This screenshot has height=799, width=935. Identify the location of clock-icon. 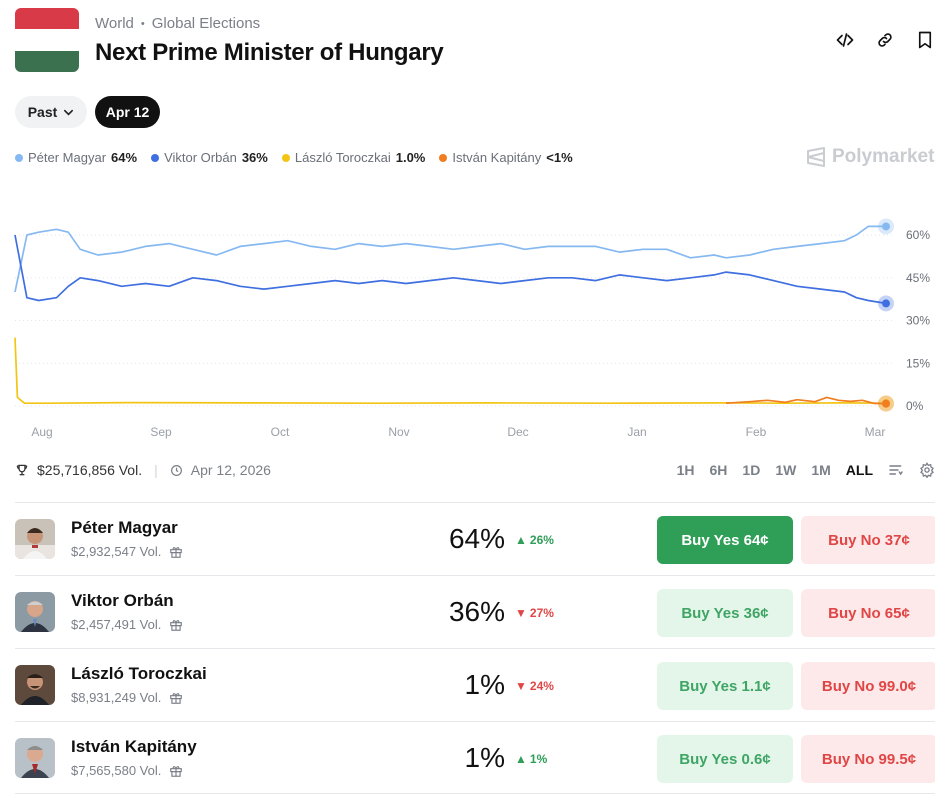
(176, 470).